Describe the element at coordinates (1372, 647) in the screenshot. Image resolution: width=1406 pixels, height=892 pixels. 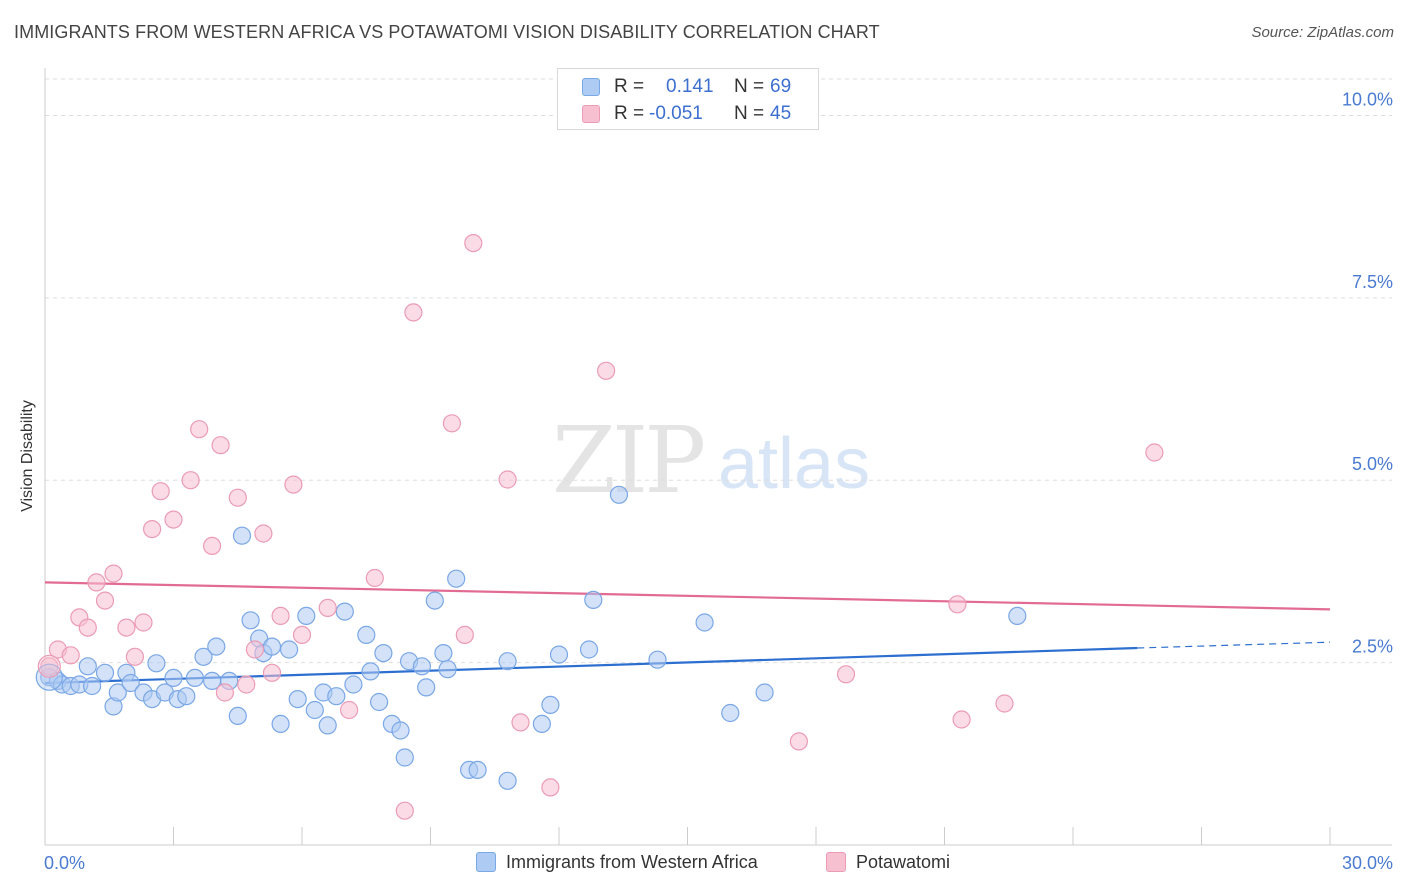
I see `y-tick-label: 2.5%` at that location.